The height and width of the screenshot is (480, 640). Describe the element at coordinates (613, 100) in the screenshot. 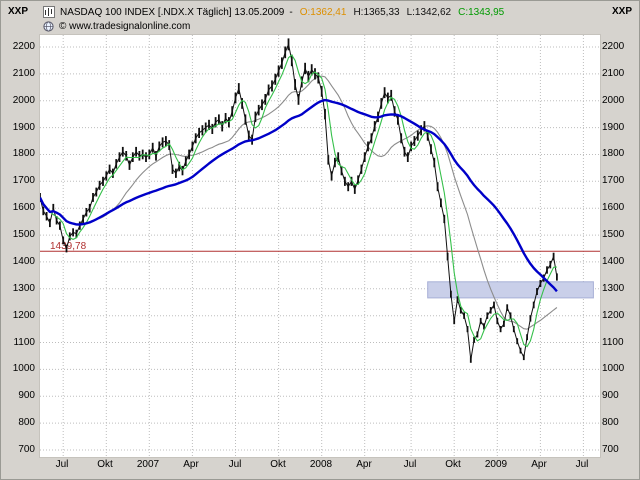

I see `y-axis-label-right: 2000` at that location.